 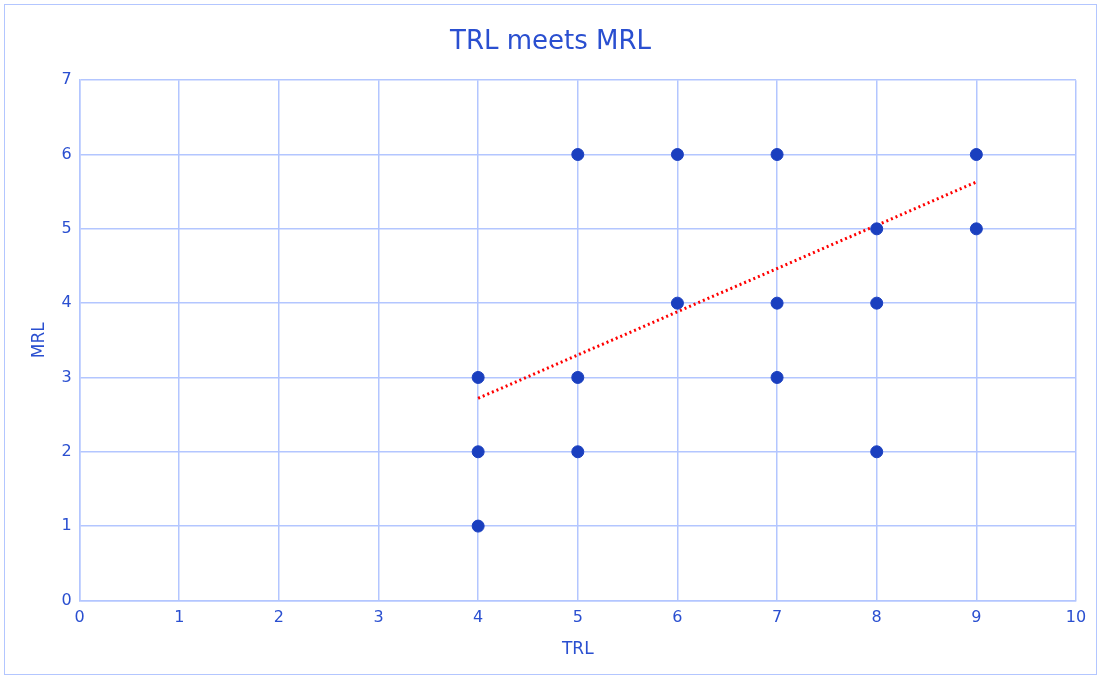 I want to click on x-tick-label: 9, so click(x=976, y=617).